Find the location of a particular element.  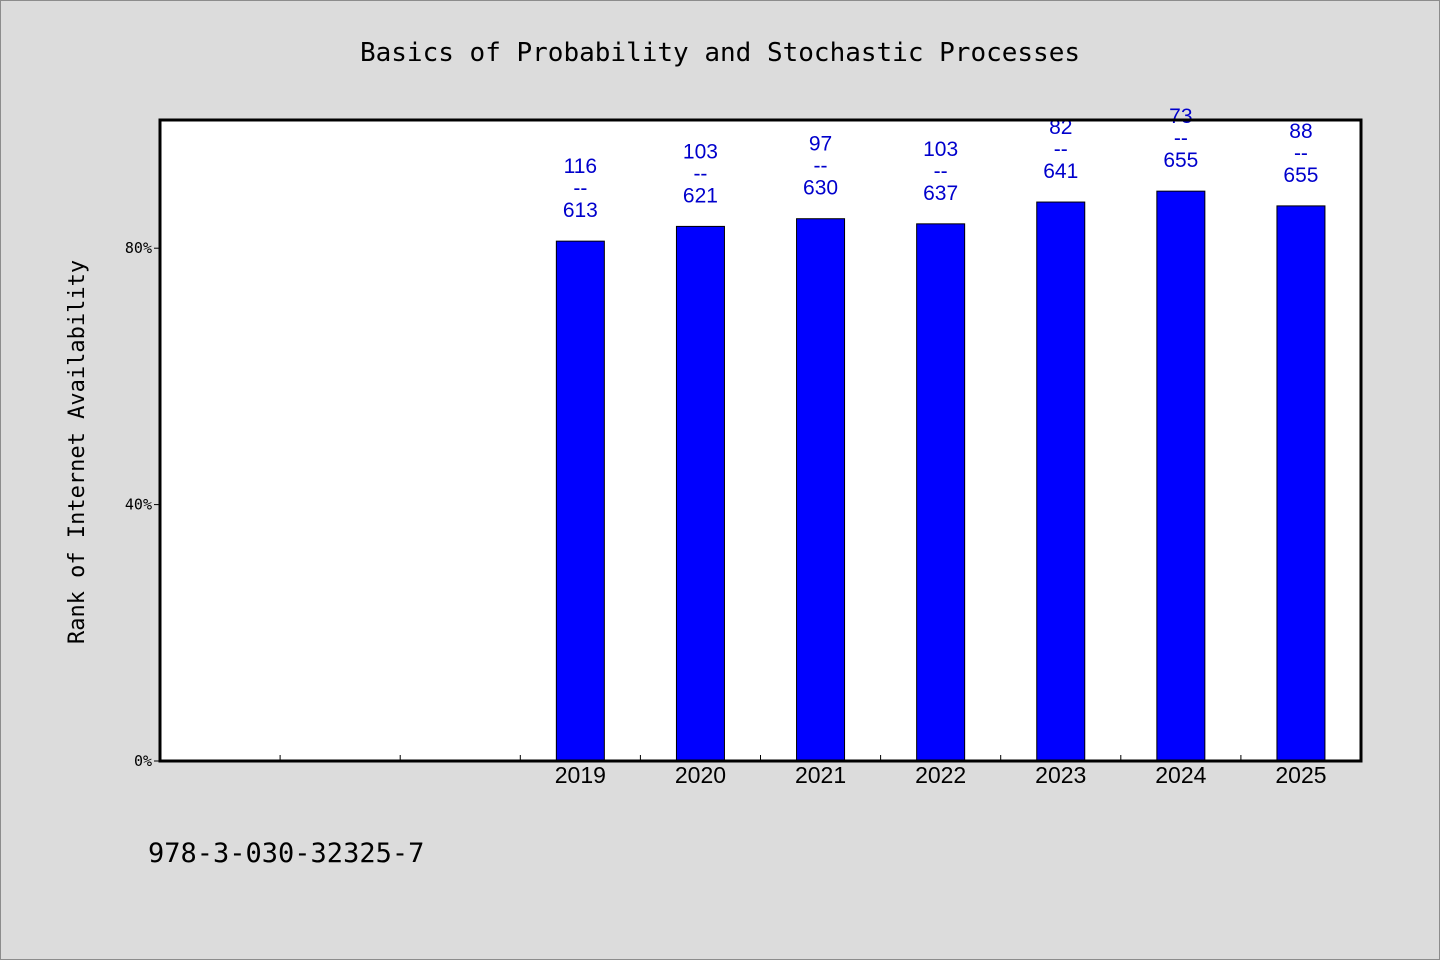

bar-label-top: 82 is located at coordinates (1060, 127).